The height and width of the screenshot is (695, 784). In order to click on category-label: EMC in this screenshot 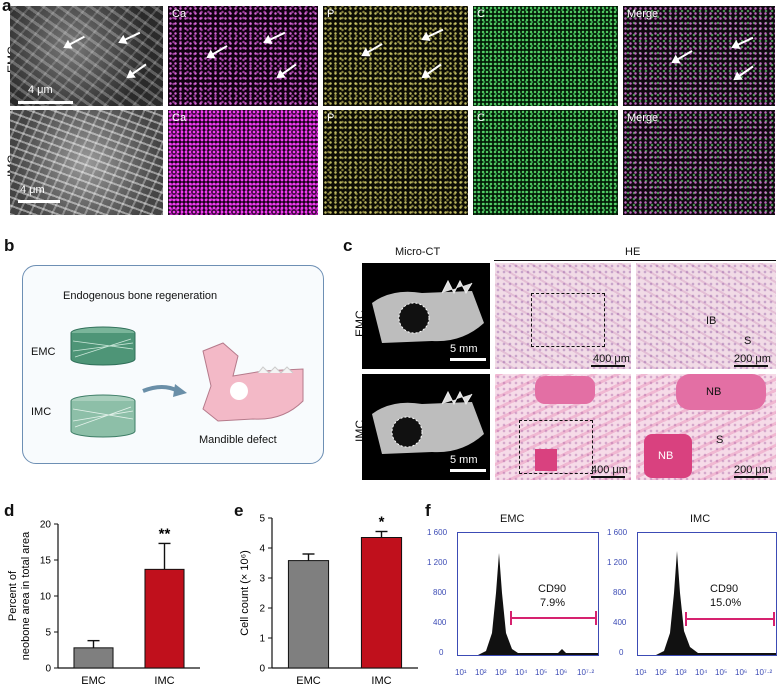, I will do `click(93, 681)`.